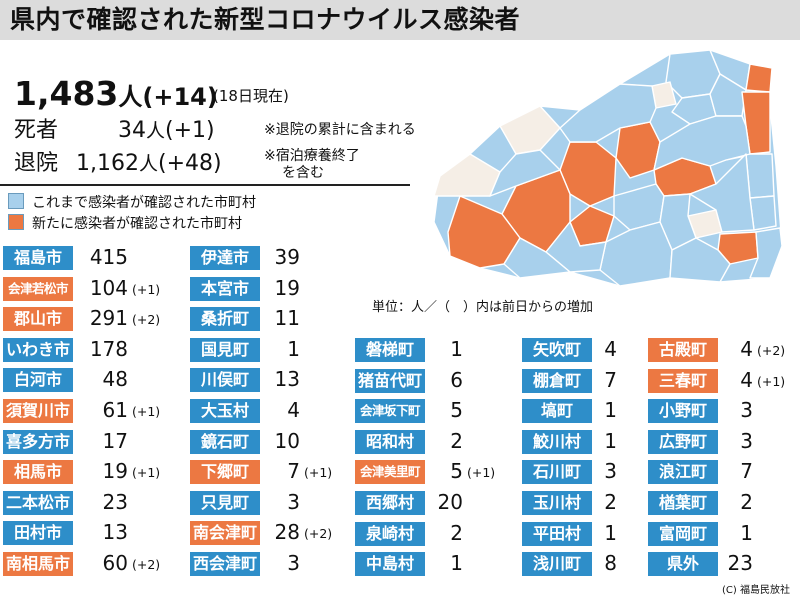  Describe the element at coordinates (617, 564) in the screenshot. I see `municipality-row: 浅川町 8` at that location.